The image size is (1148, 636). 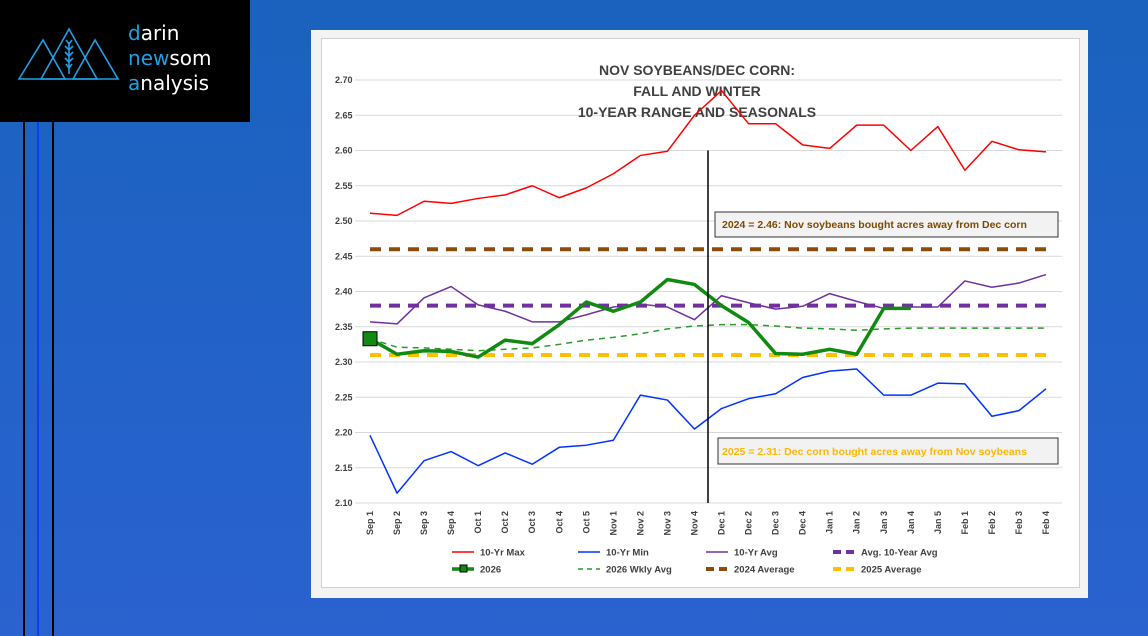 I want to click on x-tick-label: Oct 5, so click(x=586, y=522).